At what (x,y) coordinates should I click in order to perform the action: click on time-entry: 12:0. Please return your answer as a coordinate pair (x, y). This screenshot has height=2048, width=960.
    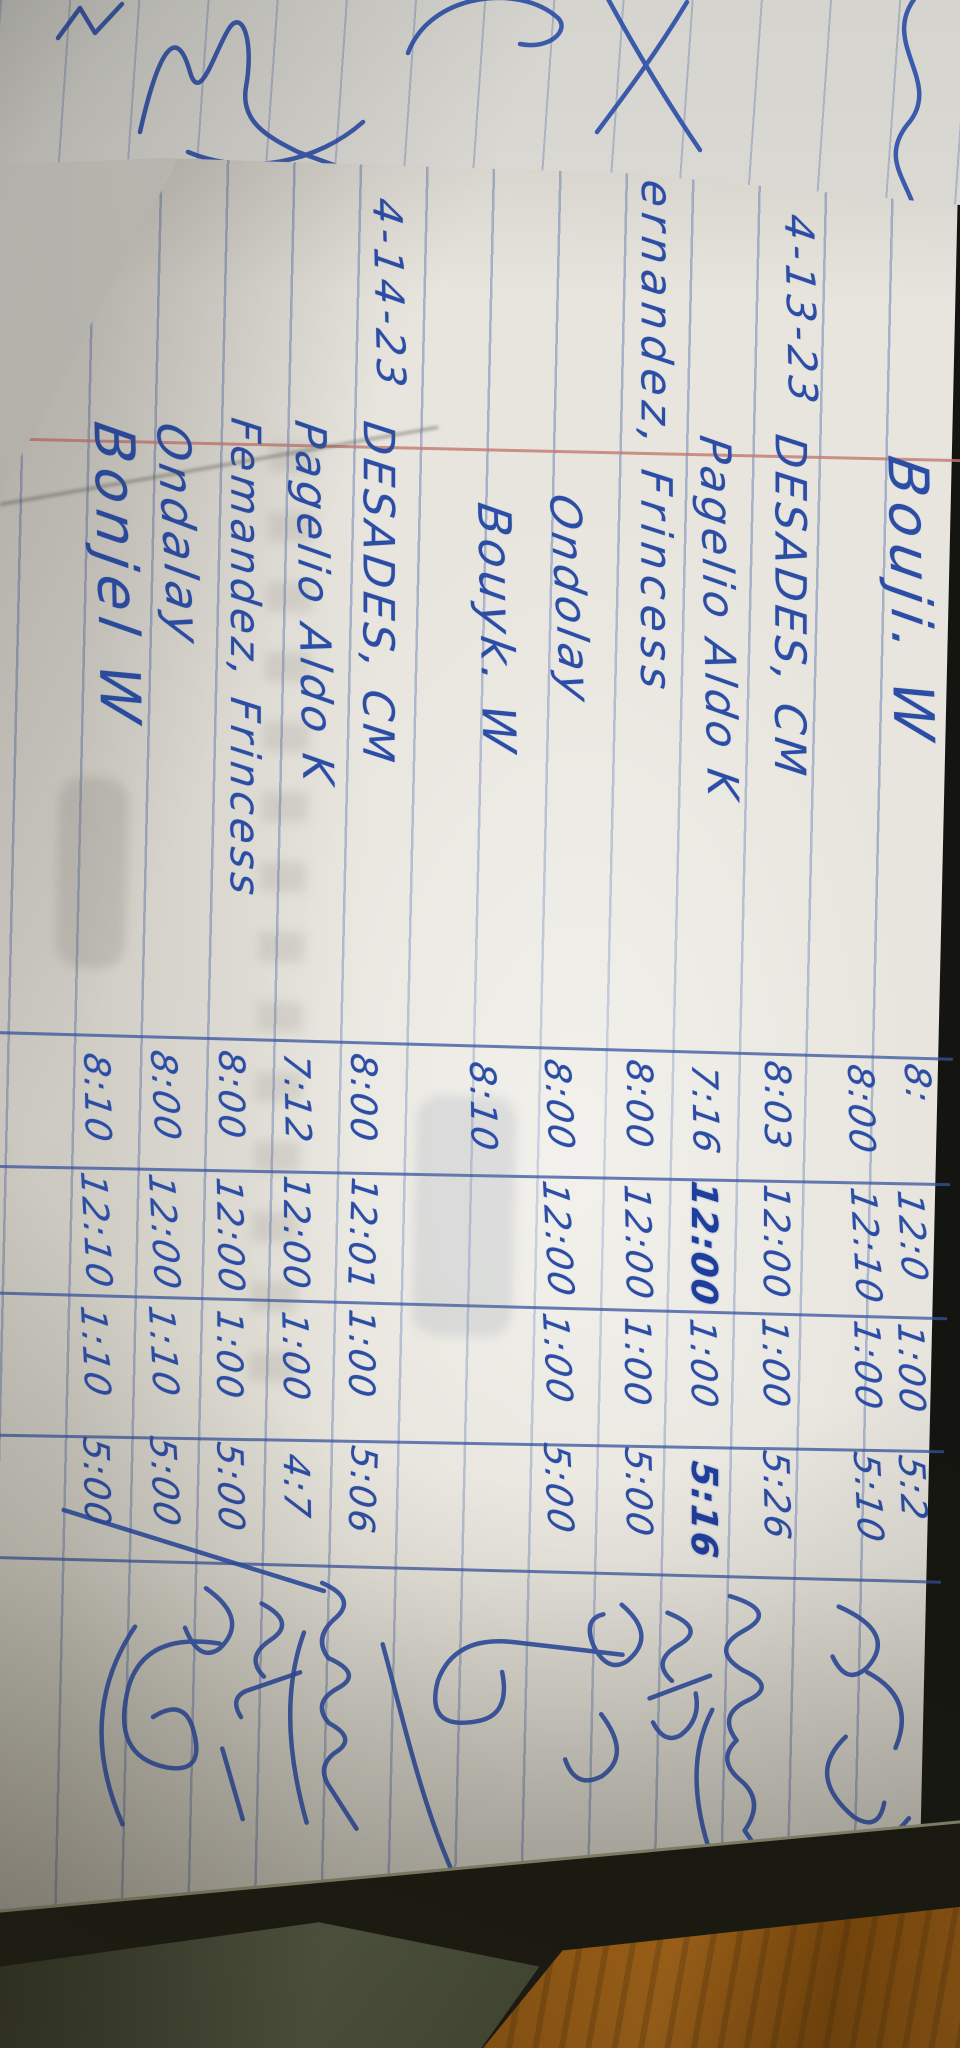
    Looking at the image, I should click on (911, 1236).